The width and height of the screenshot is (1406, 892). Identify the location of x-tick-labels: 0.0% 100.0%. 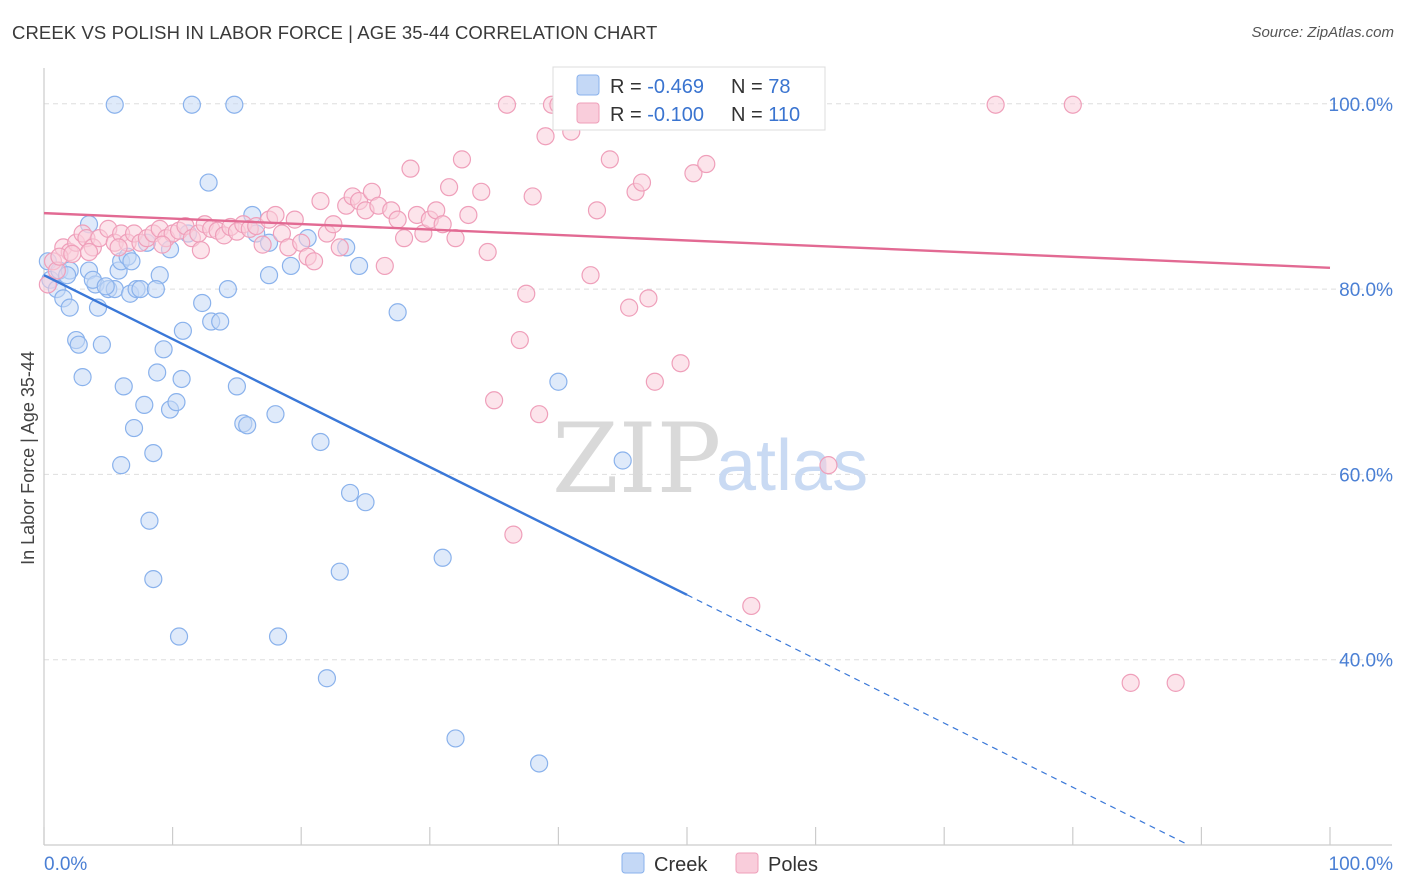
(718, 864).